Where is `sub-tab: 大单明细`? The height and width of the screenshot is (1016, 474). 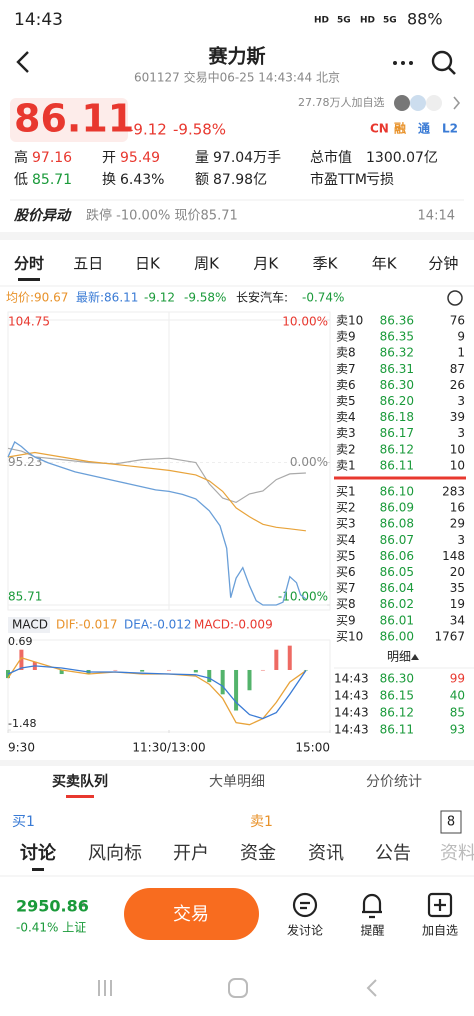 sub-tab: 大单明细 is located at coordinates (237, 782).